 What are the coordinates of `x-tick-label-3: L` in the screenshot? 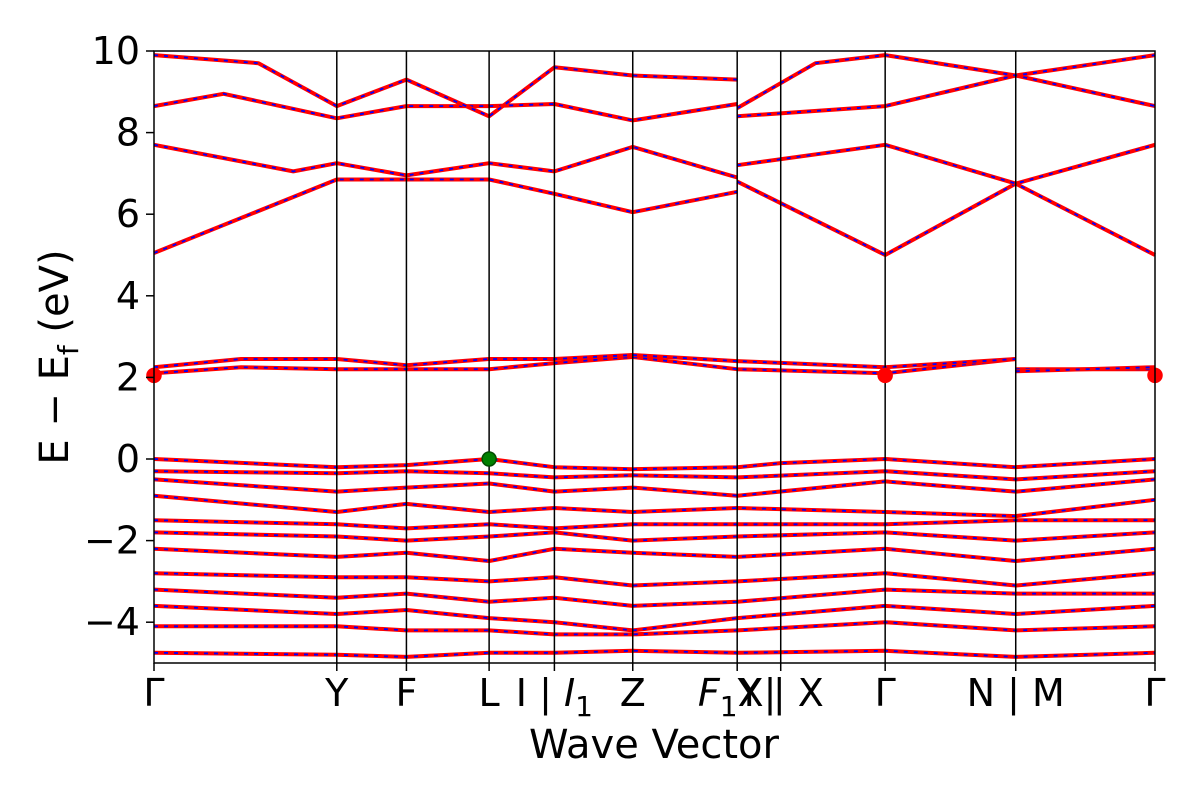 It's located at (489, 693).